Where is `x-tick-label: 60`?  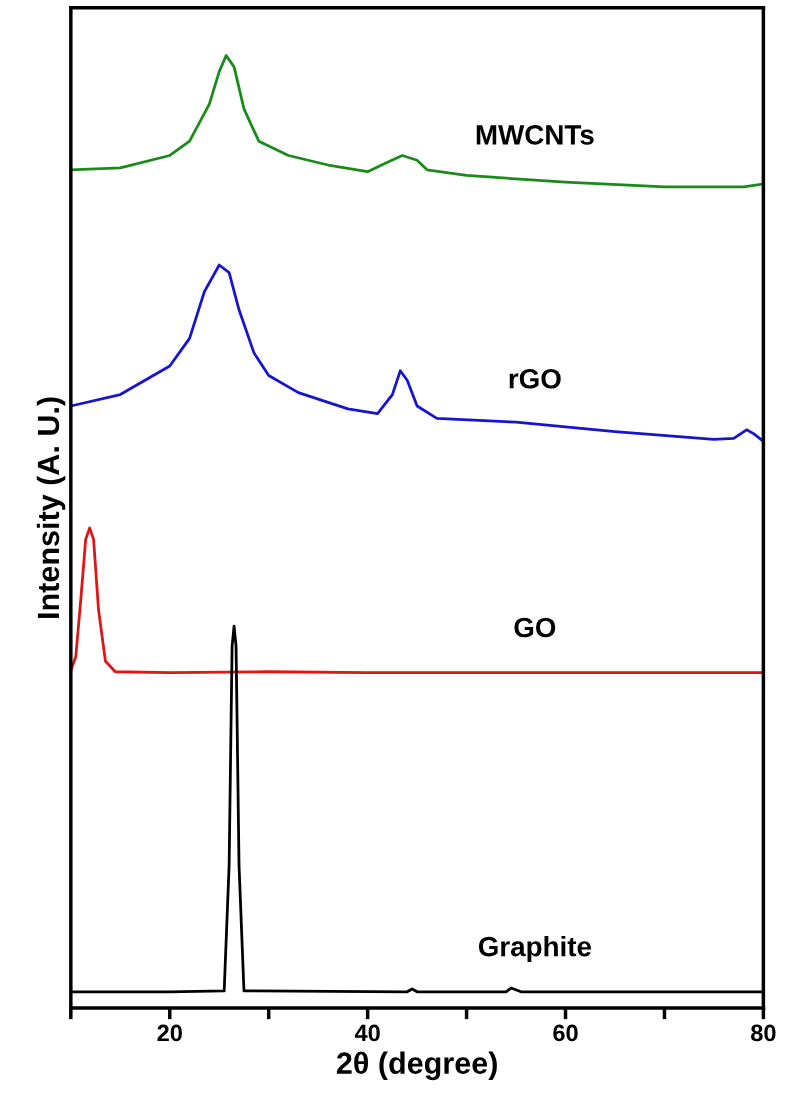 x-tick-label: 60 is located at coordinates (565, 1033).